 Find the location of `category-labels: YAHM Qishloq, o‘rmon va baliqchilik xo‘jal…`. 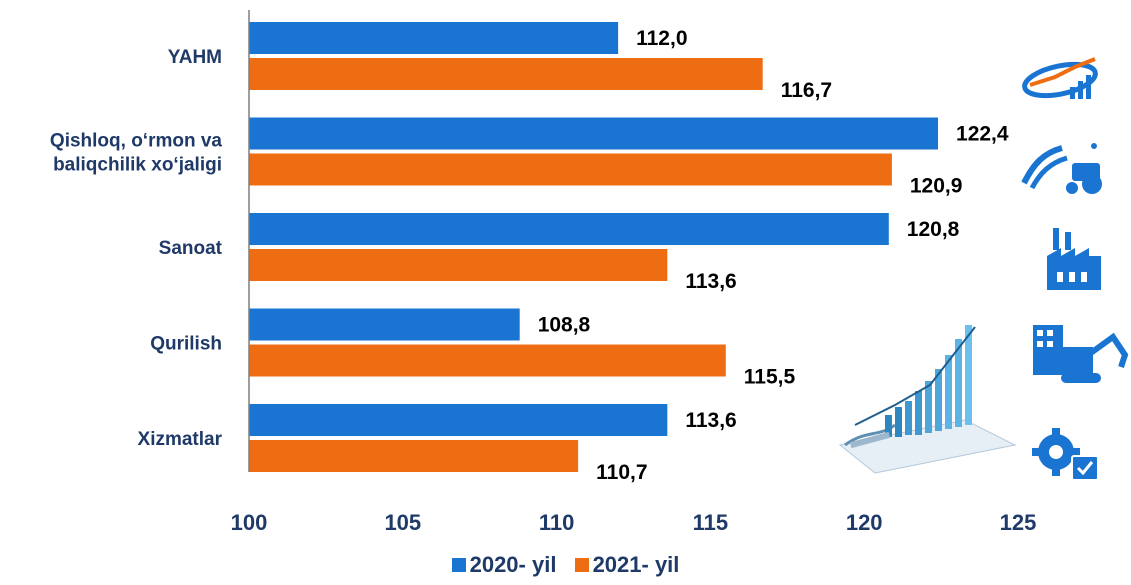

category-labels: YAHM Qishloq, o‘rmon va baliqchilik xo‘jal… is located at coordinates (136, 248).